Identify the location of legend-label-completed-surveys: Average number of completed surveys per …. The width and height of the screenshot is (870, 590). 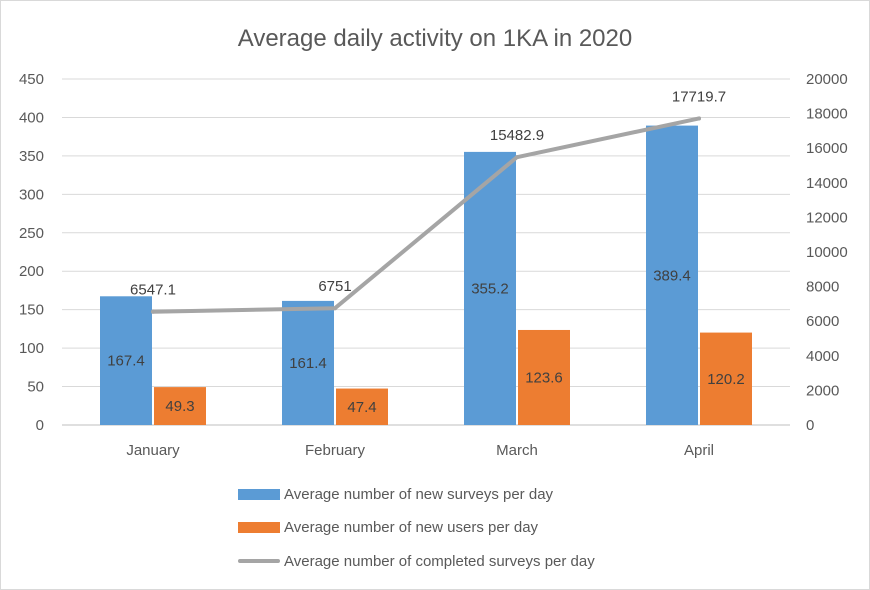
(439, 561).